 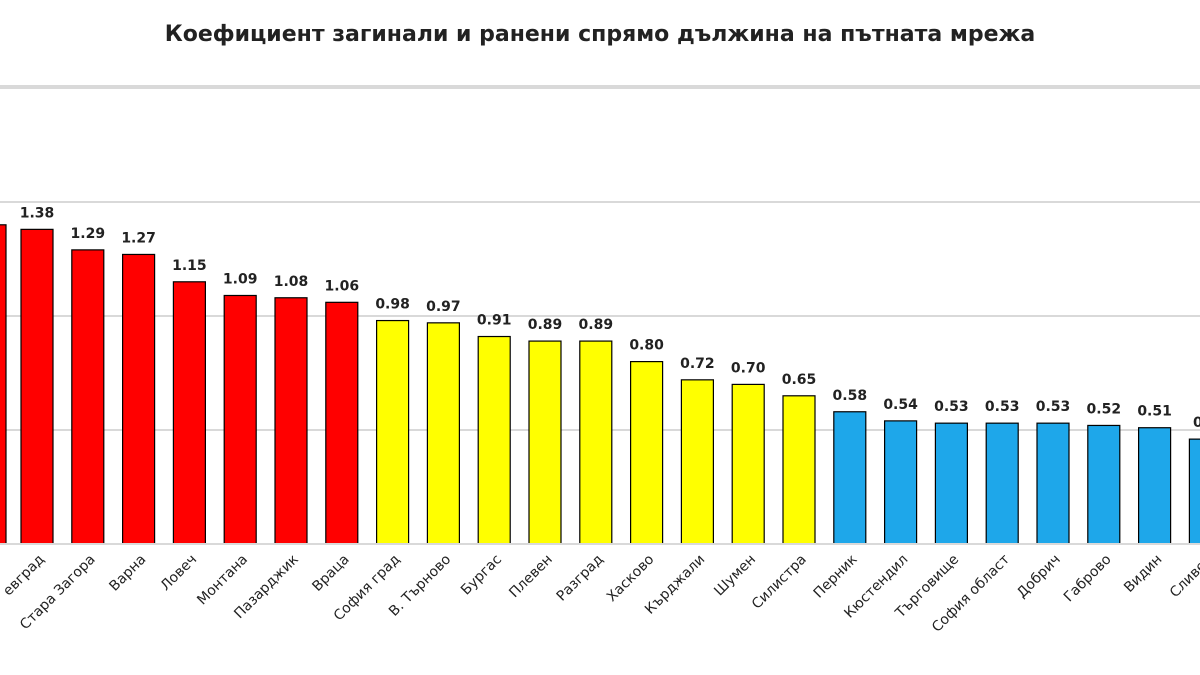 What do you see at coordinates (748, 368) in the screenshot?
I see `value-label-14: 0.70` at bounding box center [748, 368].